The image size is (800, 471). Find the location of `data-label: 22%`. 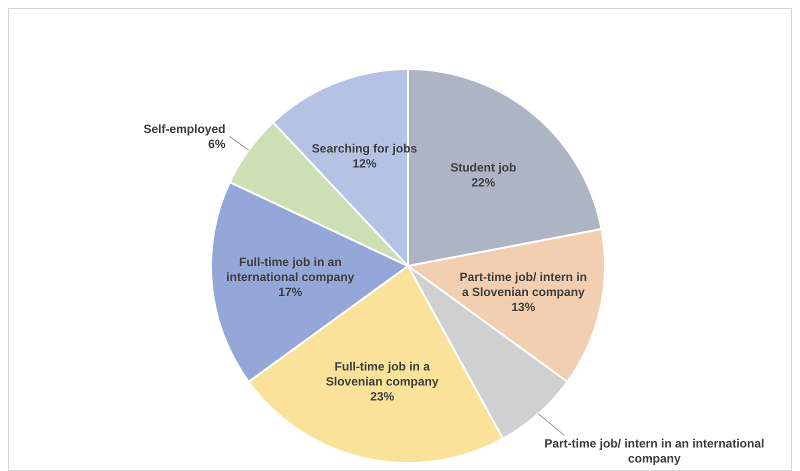

data-label: 22% is located at coordinates (483, 182).